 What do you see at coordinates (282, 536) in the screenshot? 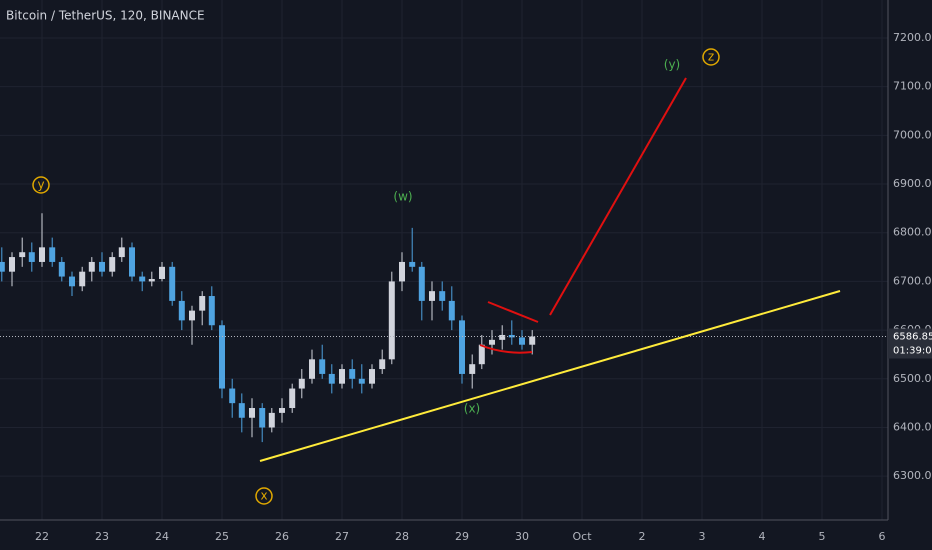
I see `x-tick-label: 26` at bounding box center [282, 536].